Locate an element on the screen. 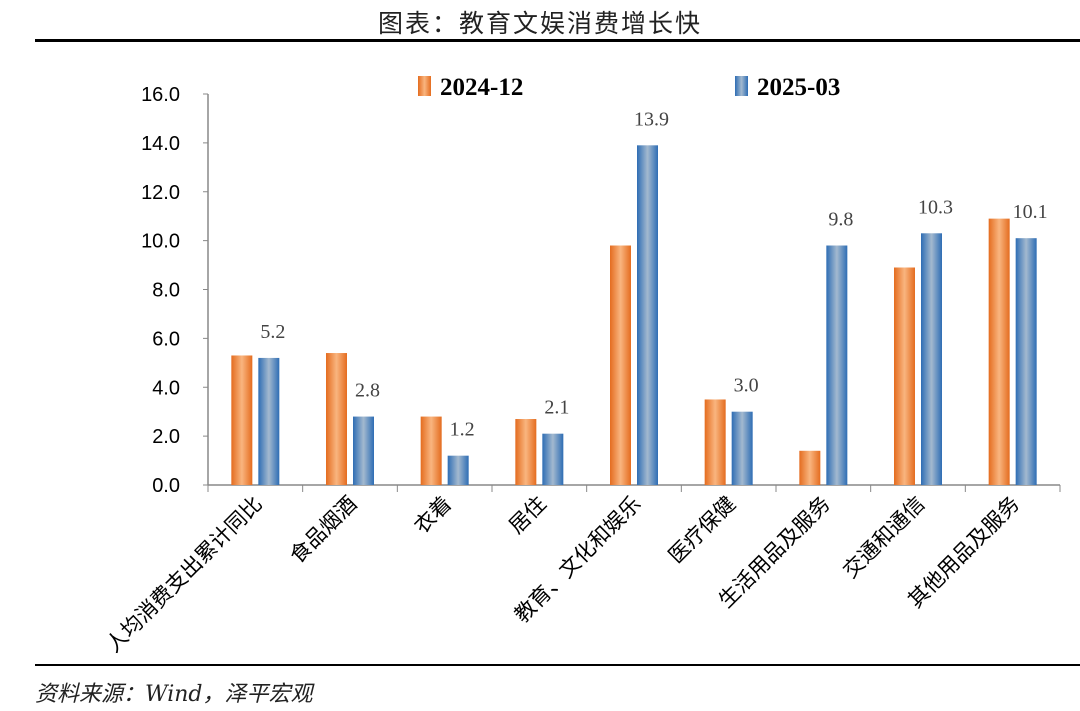  y-tick-label: 14.0 is located at coordinates (160, 144).